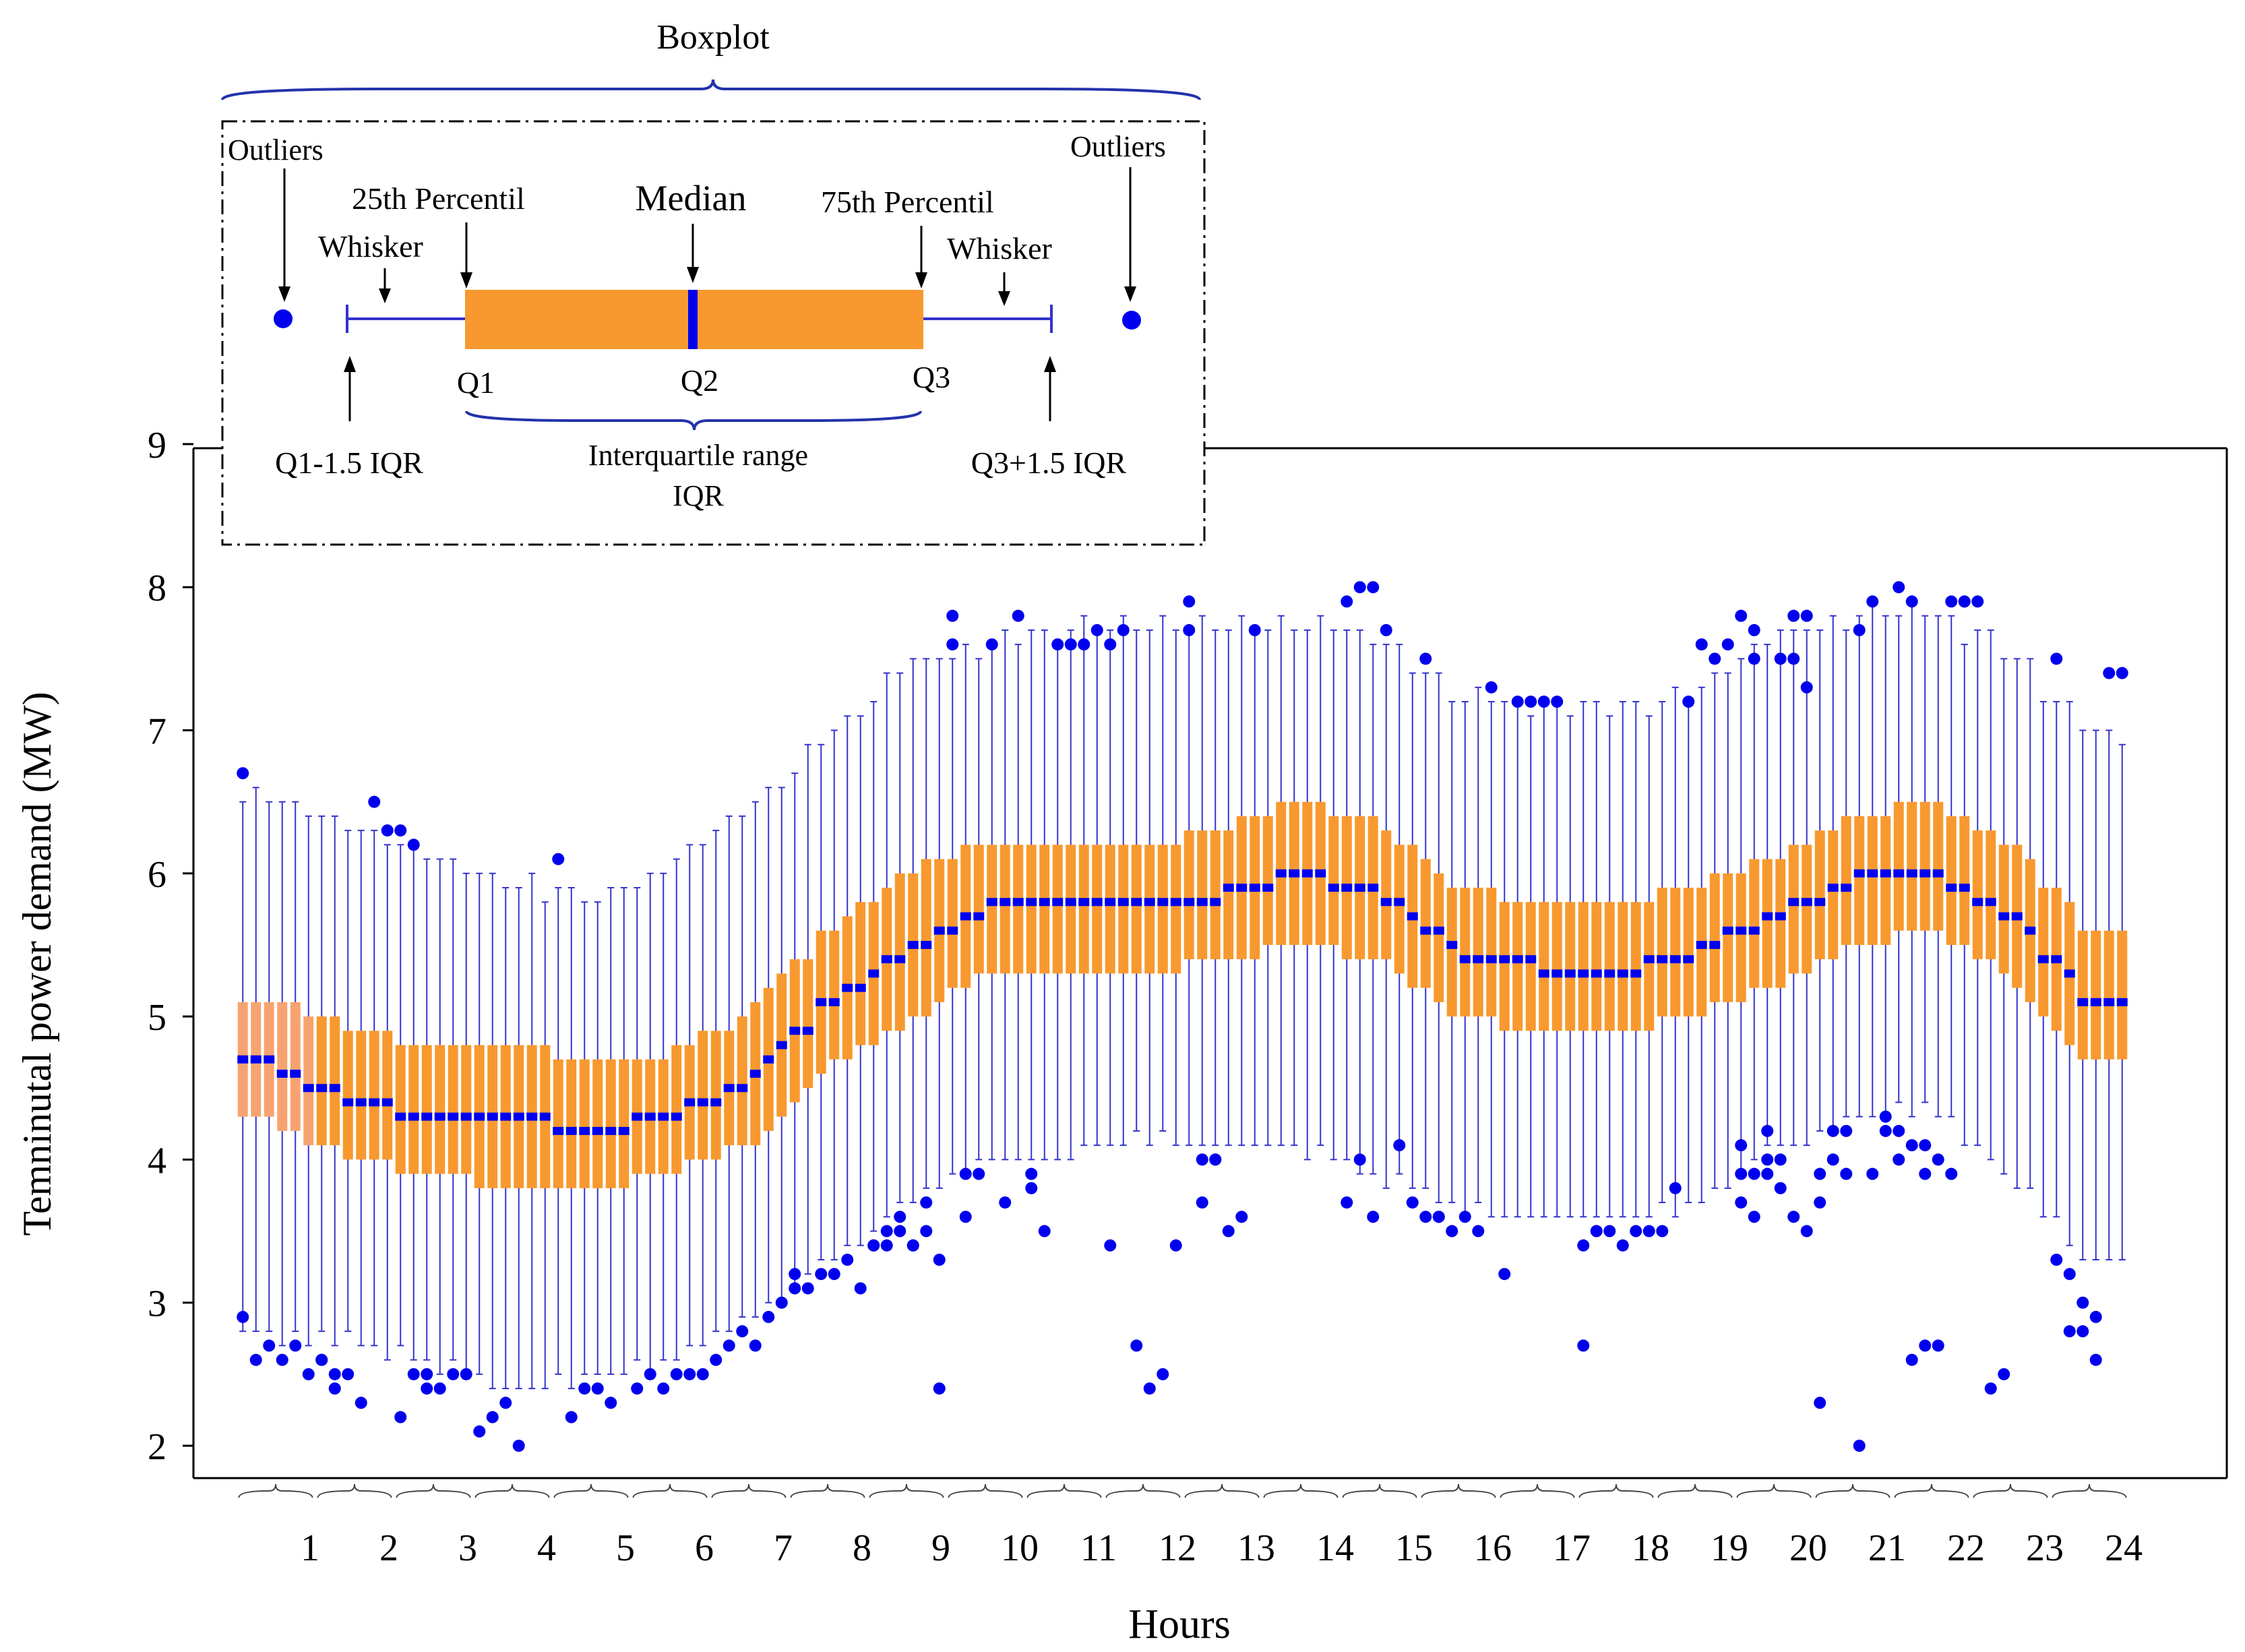  I want to click on legend-iqr-label-line2: IQR, so click(698, 495).